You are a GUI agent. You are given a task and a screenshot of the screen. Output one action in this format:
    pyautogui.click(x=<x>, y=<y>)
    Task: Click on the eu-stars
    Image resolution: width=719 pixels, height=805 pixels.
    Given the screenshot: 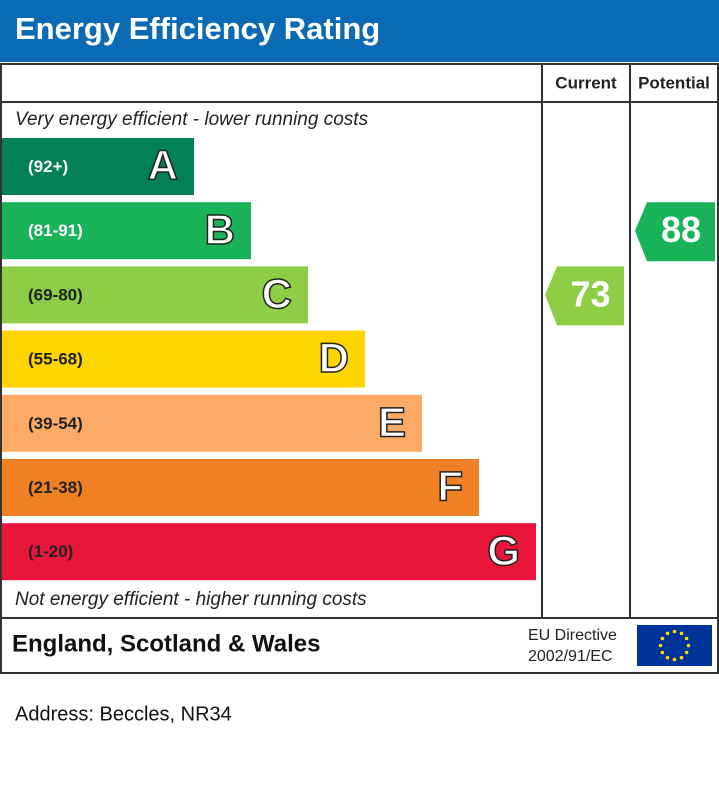 What is the action you would take?
    pyautogui.click(x=674, y=645)
    